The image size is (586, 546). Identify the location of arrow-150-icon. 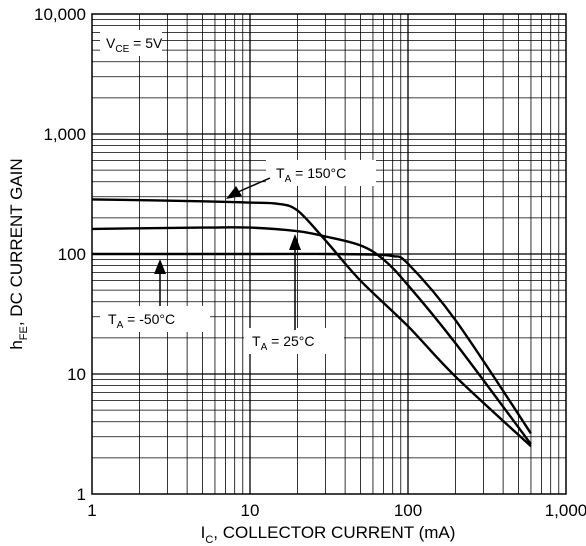
(234, 192).